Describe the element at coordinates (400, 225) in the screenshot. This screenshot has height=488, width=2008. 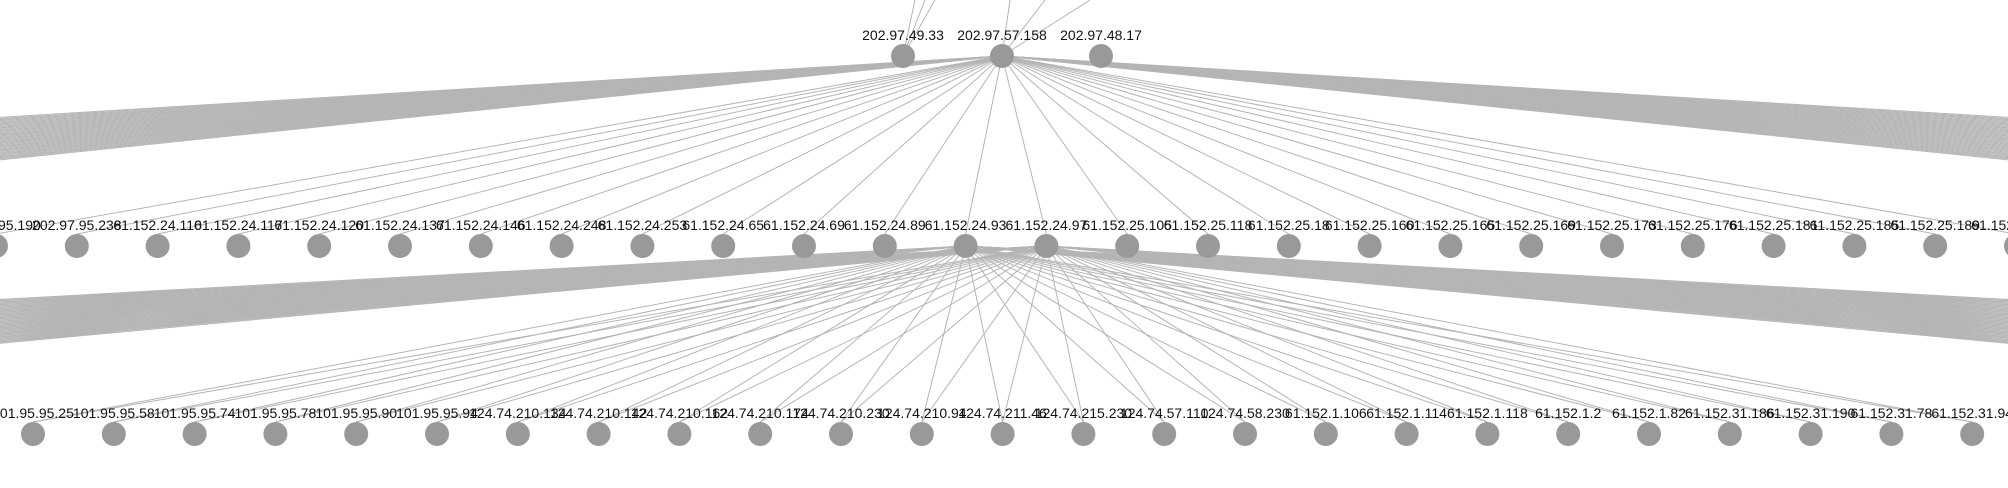
I see `middle-node-label: 61.152.24.137` at that location.